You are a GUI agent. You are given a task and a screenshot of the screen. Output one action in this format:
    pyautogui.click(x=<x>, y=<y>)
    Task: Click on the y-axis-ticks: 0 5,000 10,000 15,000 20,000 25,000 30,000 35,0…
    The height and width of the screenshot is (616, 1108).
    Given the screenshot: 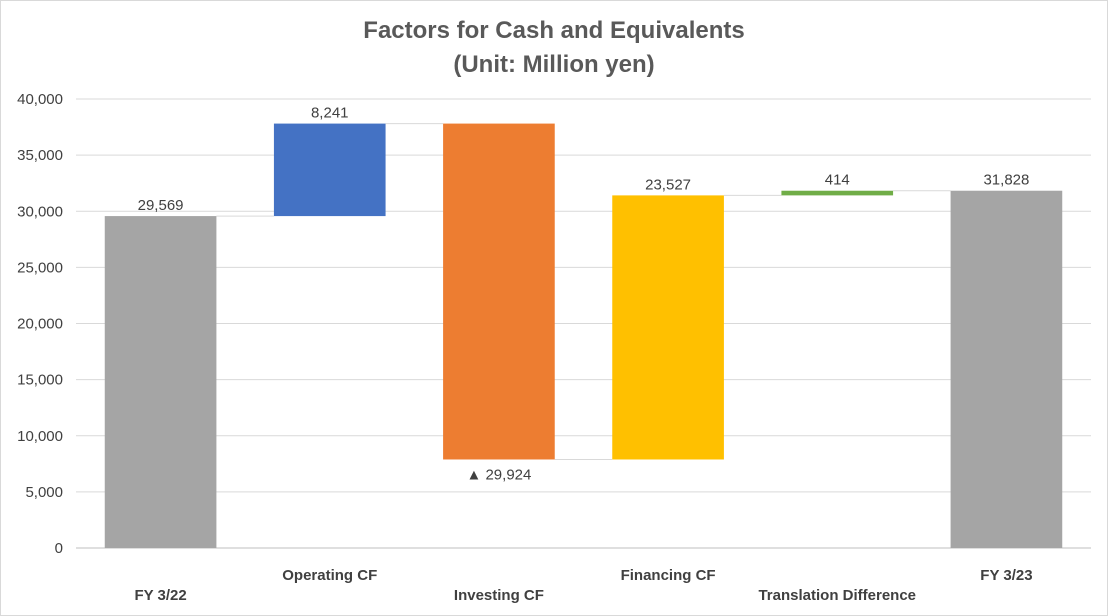 What is the action you would take?
    pyautogui.click(x=40, y=324)
    